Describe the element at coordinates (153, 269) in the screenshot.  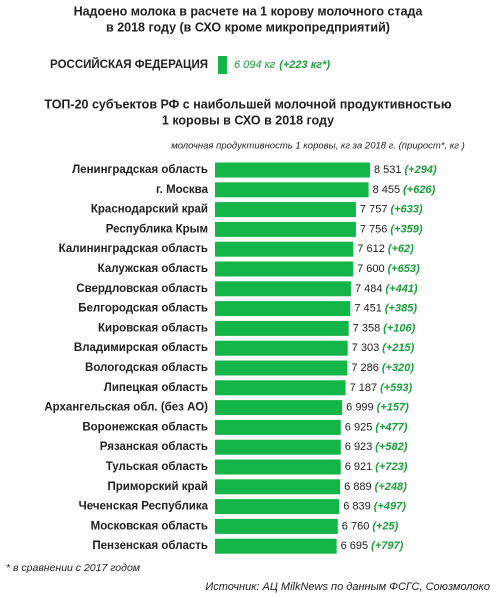
I see `category-label: Калужская область` at that location.